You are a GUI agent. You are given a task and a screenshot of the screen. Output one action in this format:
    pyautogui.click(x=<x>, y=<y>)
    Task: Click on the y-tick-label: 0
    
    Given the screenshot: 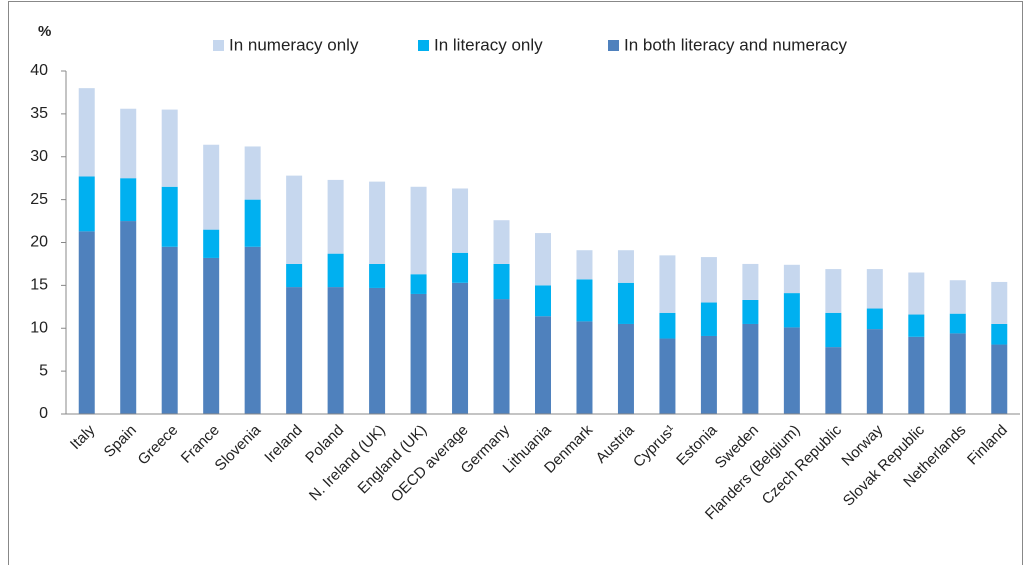 What is the action you would take?
    pyautogui.click(x=43, y=413)
    